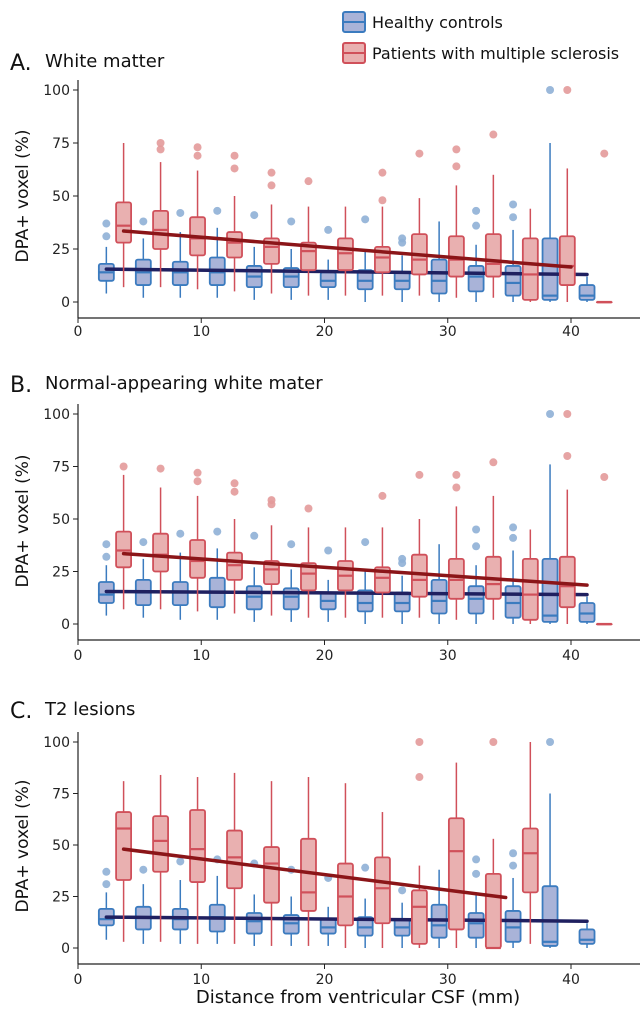  I want to click on y-axis-label-panel-c: DPA+ voxel (%), so click(23, 845).